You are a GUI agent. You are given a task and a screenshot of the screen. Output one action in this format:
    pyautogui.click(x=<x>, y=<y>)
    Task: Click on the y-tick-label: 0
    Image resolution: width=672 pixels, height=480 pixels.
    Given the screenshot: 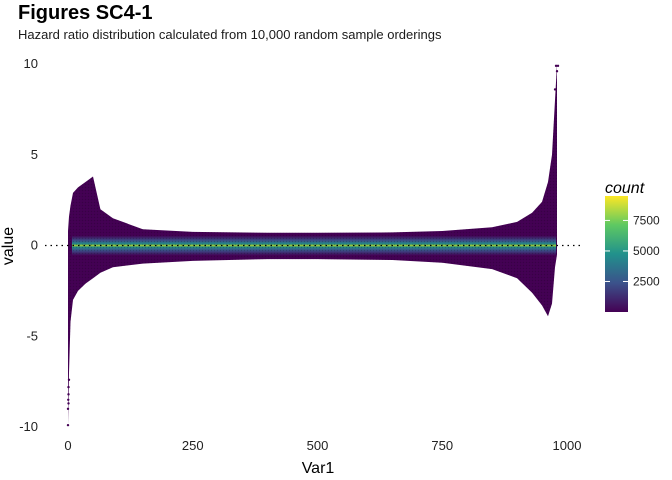 What is the action you would take?
    pyautogui.click(x=34, y=245)
    